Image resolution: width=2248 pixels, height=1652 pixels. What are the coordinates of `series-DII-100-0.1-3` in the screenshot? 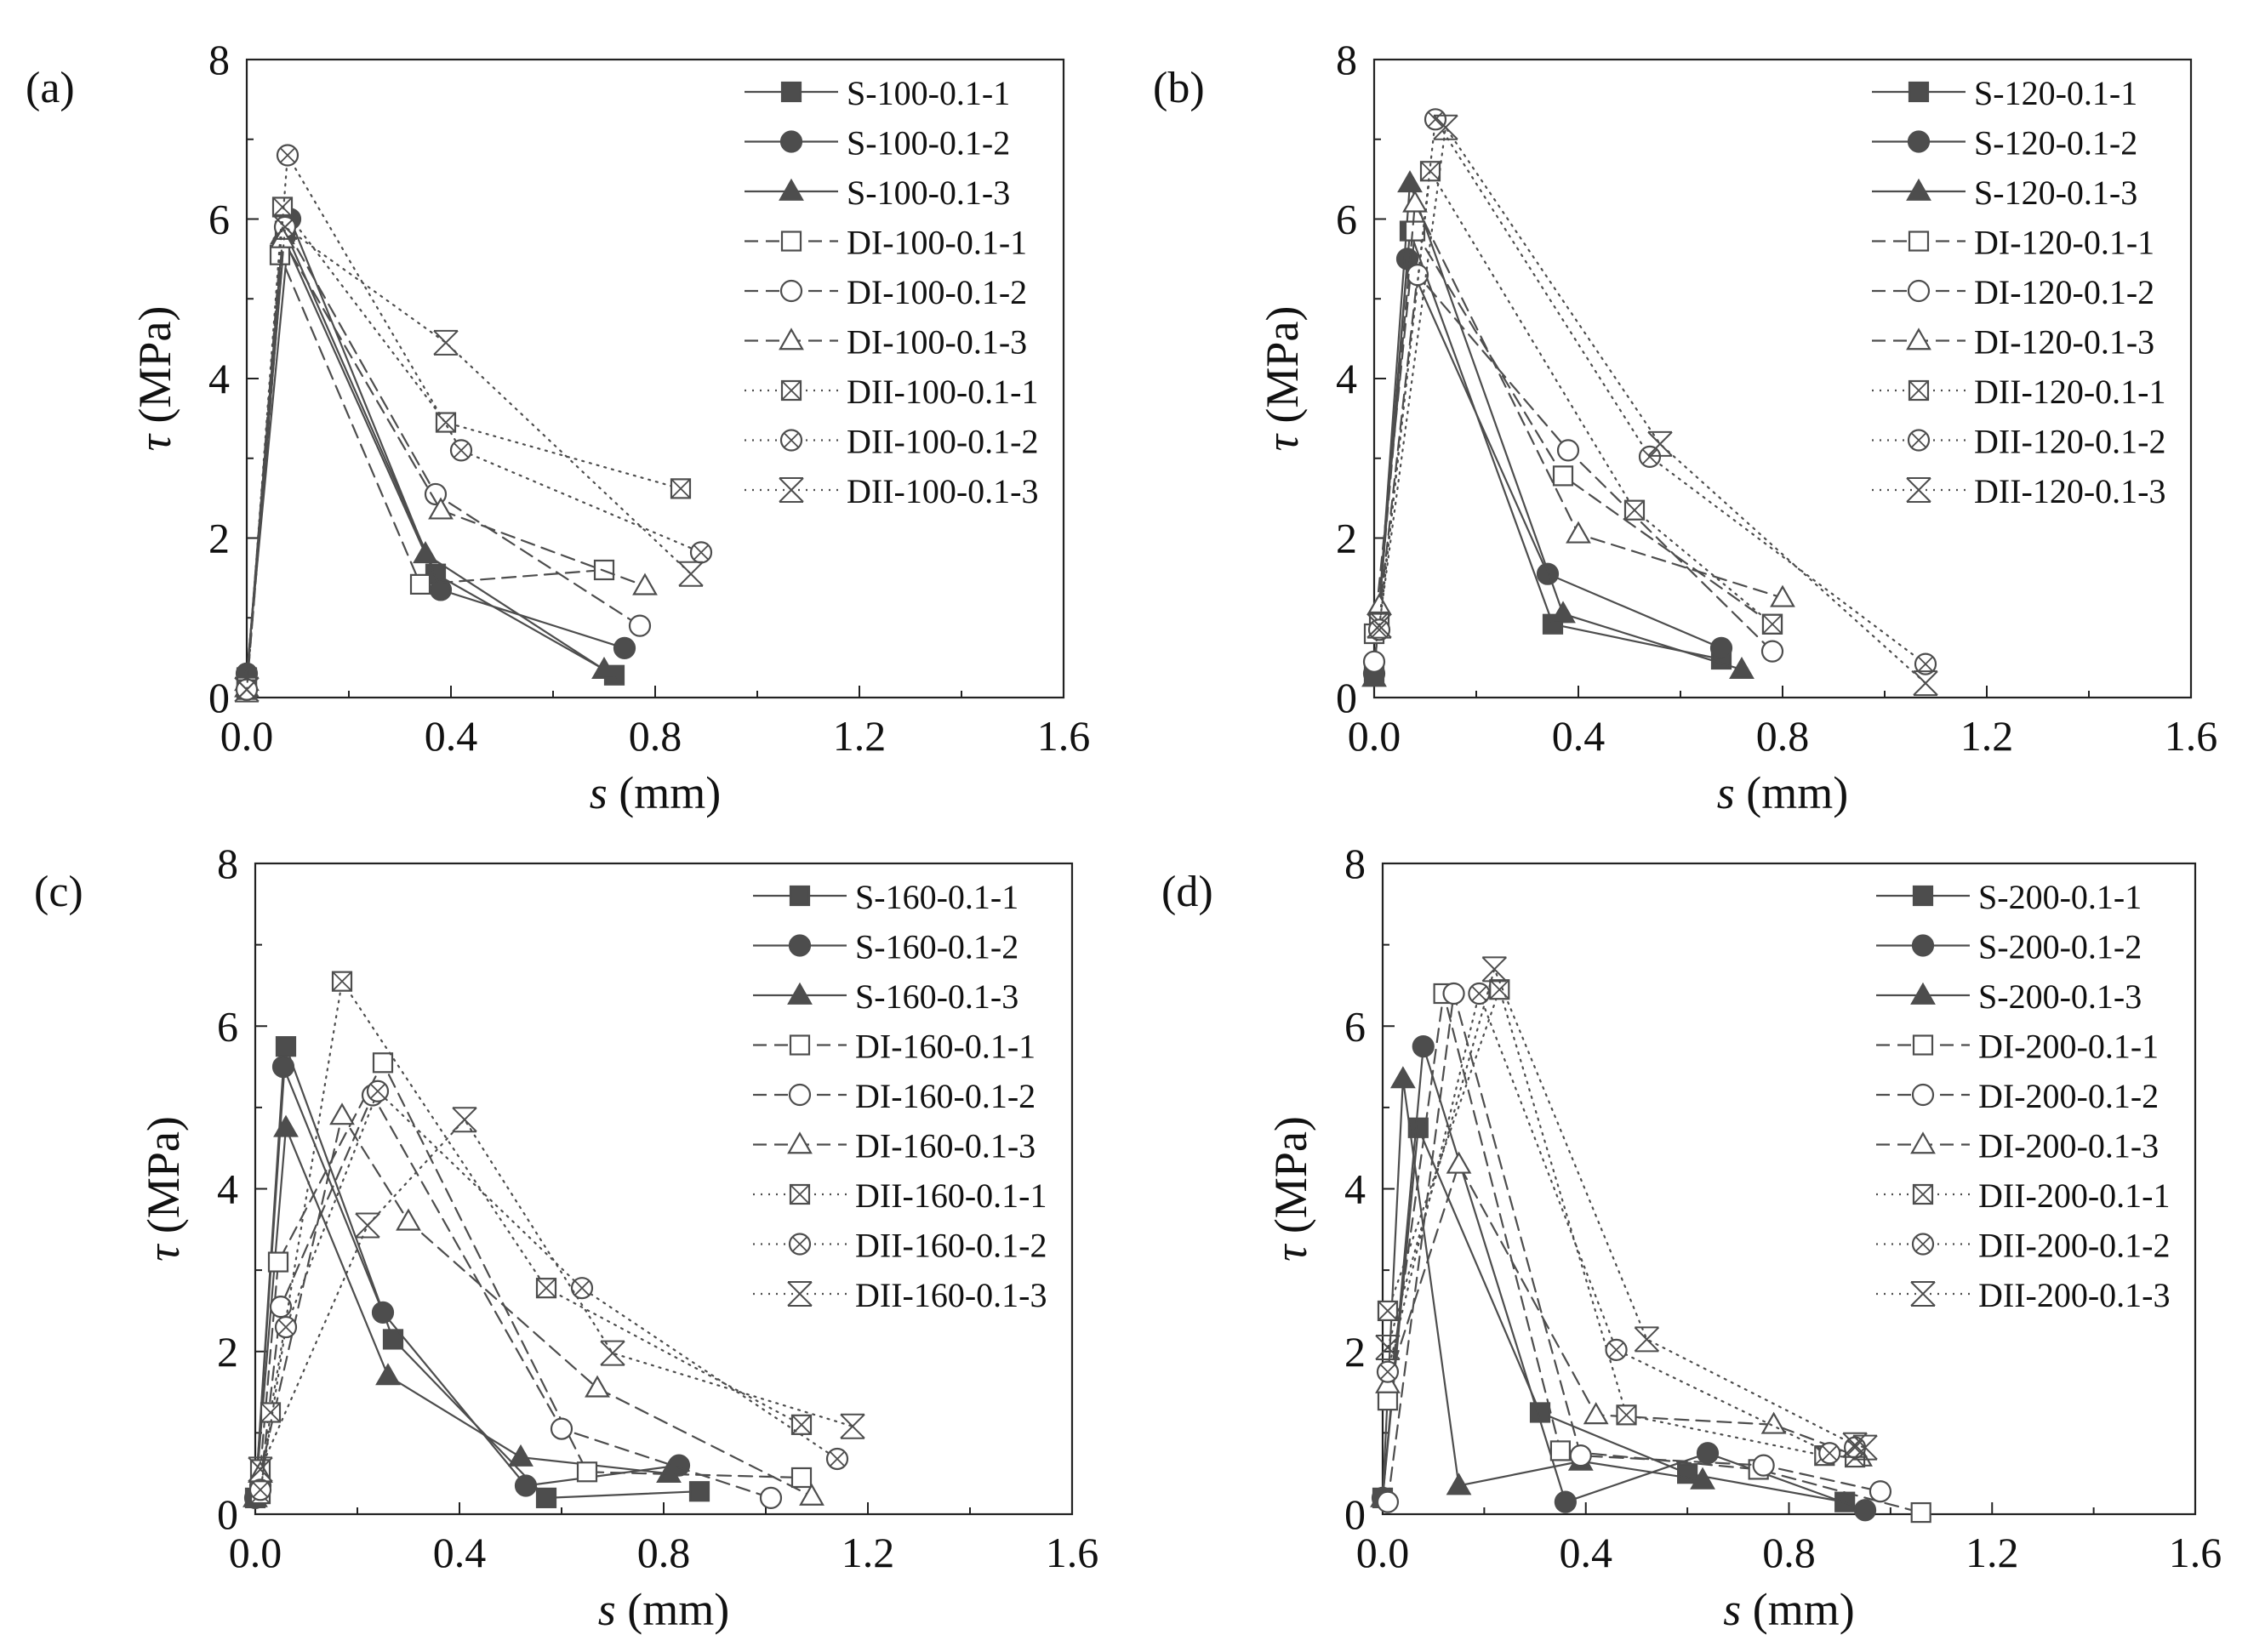 It's located at (469, 458).